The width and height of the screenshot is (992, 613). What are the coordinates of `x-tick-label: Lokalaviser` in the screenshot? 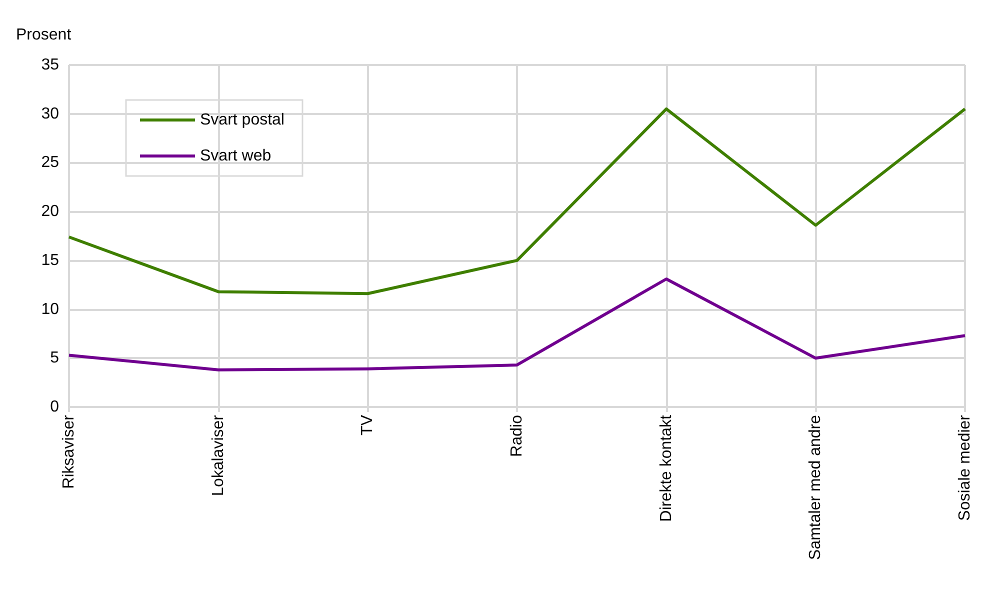 It's located at (218, 455).